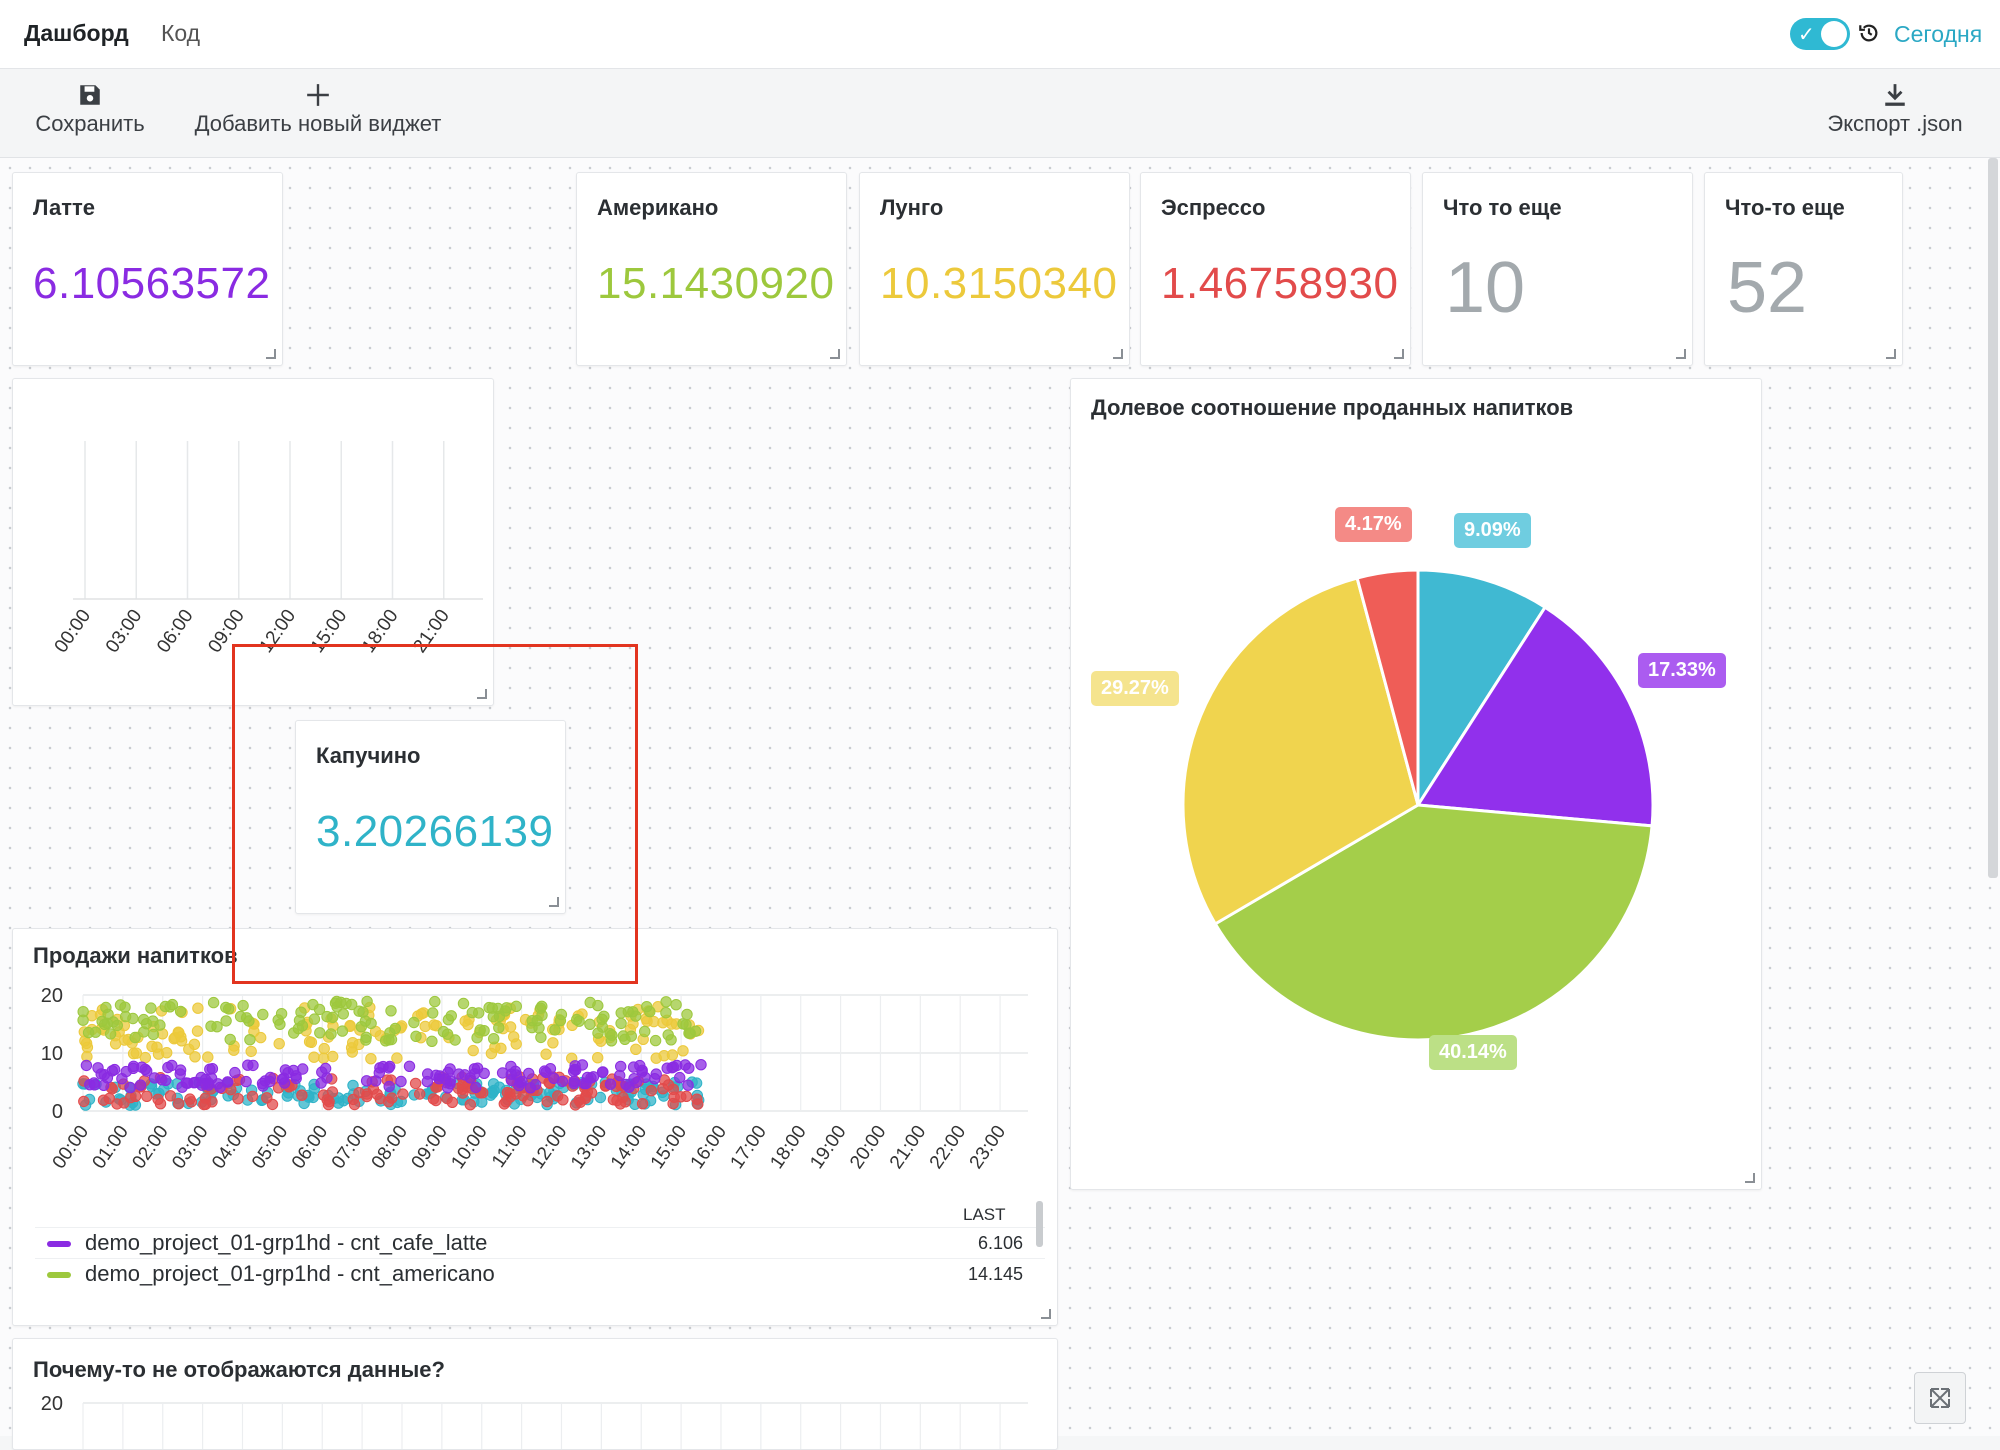 This screenshot has height=1450, width=2000. Describe the element at coordinates (535, 1394) in the screenshot. I see `no-data-widget: Почему-то не отображаются данные? 20` at that location.